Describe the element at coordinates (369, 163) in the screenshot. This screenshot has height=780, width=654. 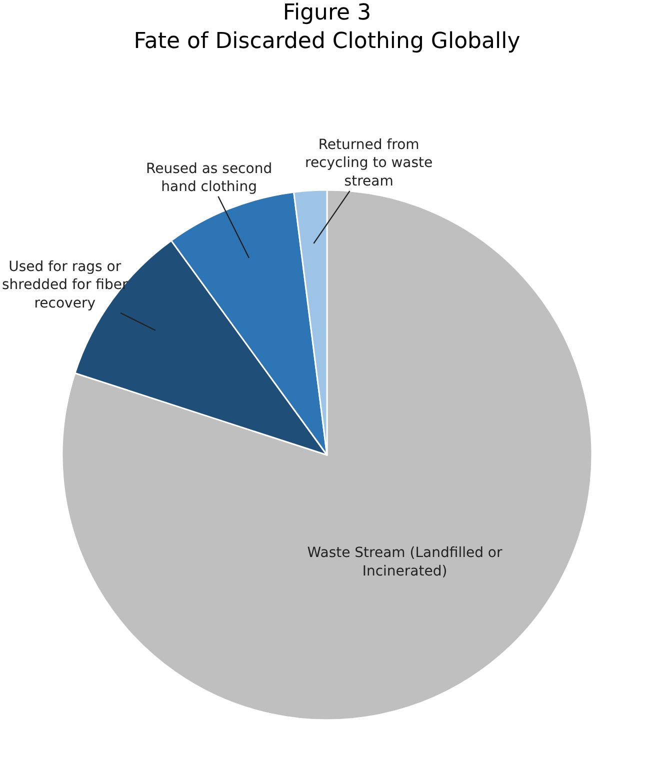
I see `slice-label: Returned from recycling to waste stream` at that location.